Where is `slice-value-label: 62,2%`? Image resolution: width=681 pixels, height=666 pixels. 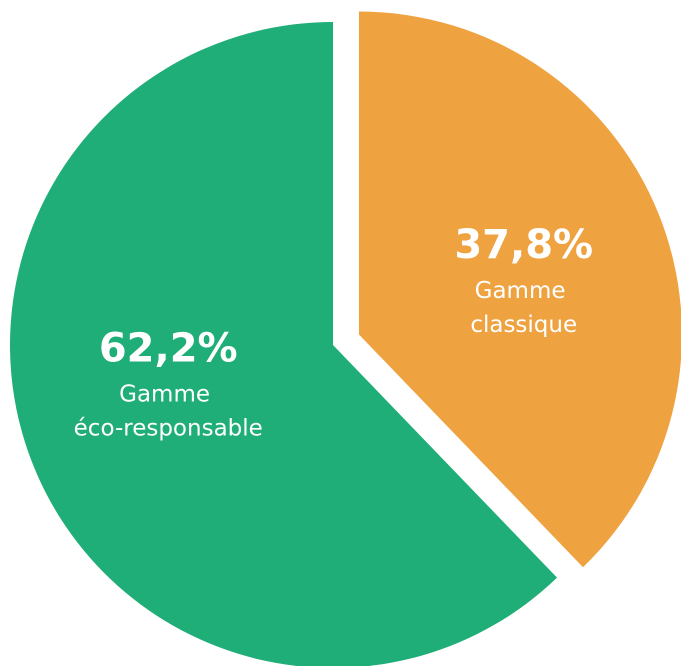
slice-value-label: 62,2% is located at coordinates (168, 348).